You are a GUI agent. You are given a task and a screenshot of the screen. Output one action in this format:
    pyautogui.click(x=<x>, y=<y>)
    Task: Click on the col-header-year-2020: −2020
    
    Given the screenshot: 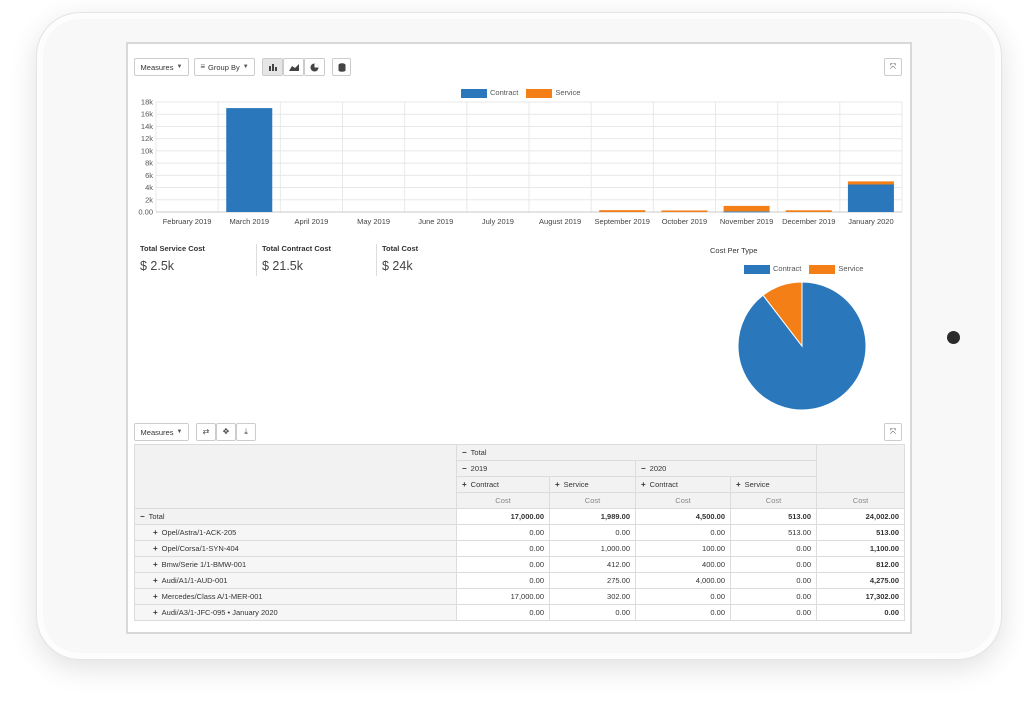 What is the action you would take?
    pyautogui.click(x=726, y=468)
    